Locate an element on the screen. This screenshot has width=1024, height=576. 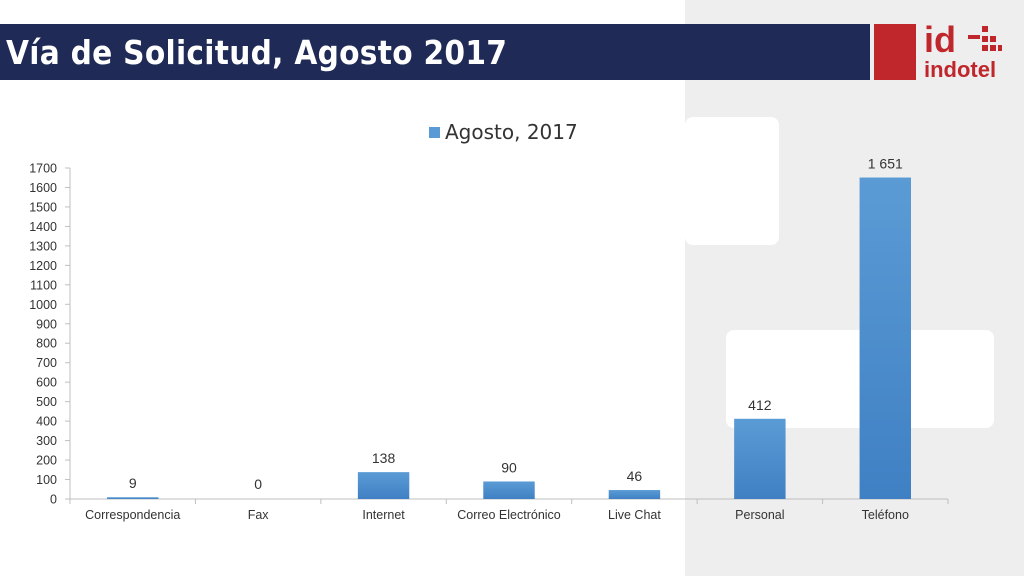
y-tick-label: 700 is located at coordinates (46, 363).